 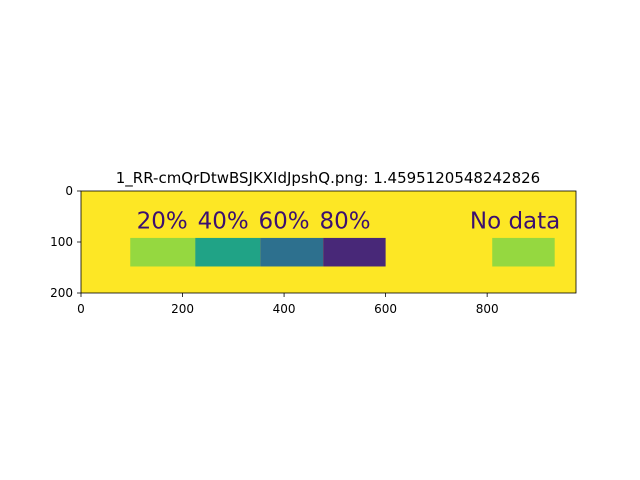 What do you see at coordinates (81, 309) in the screenshot?
I see `x-tick-label: 0` at bounding box center [81, 309].